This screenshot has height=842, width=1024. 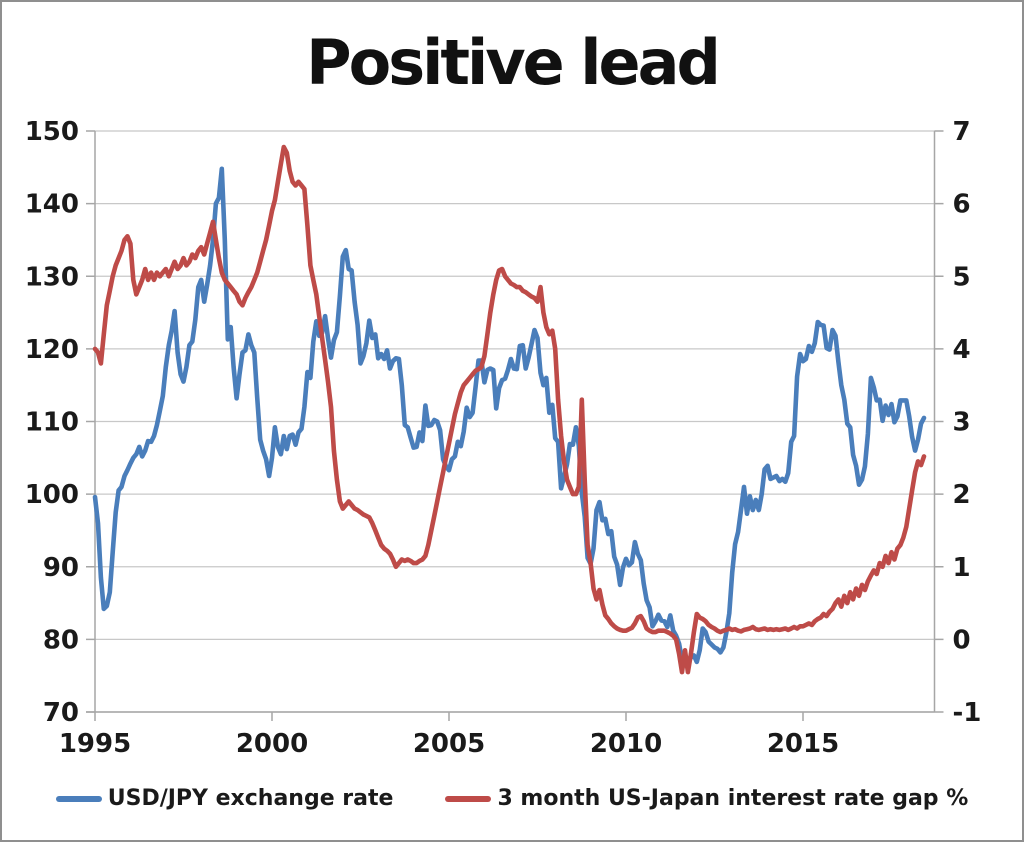 I want to click on chart-title: Positive lead, so click(x=513, y=62).